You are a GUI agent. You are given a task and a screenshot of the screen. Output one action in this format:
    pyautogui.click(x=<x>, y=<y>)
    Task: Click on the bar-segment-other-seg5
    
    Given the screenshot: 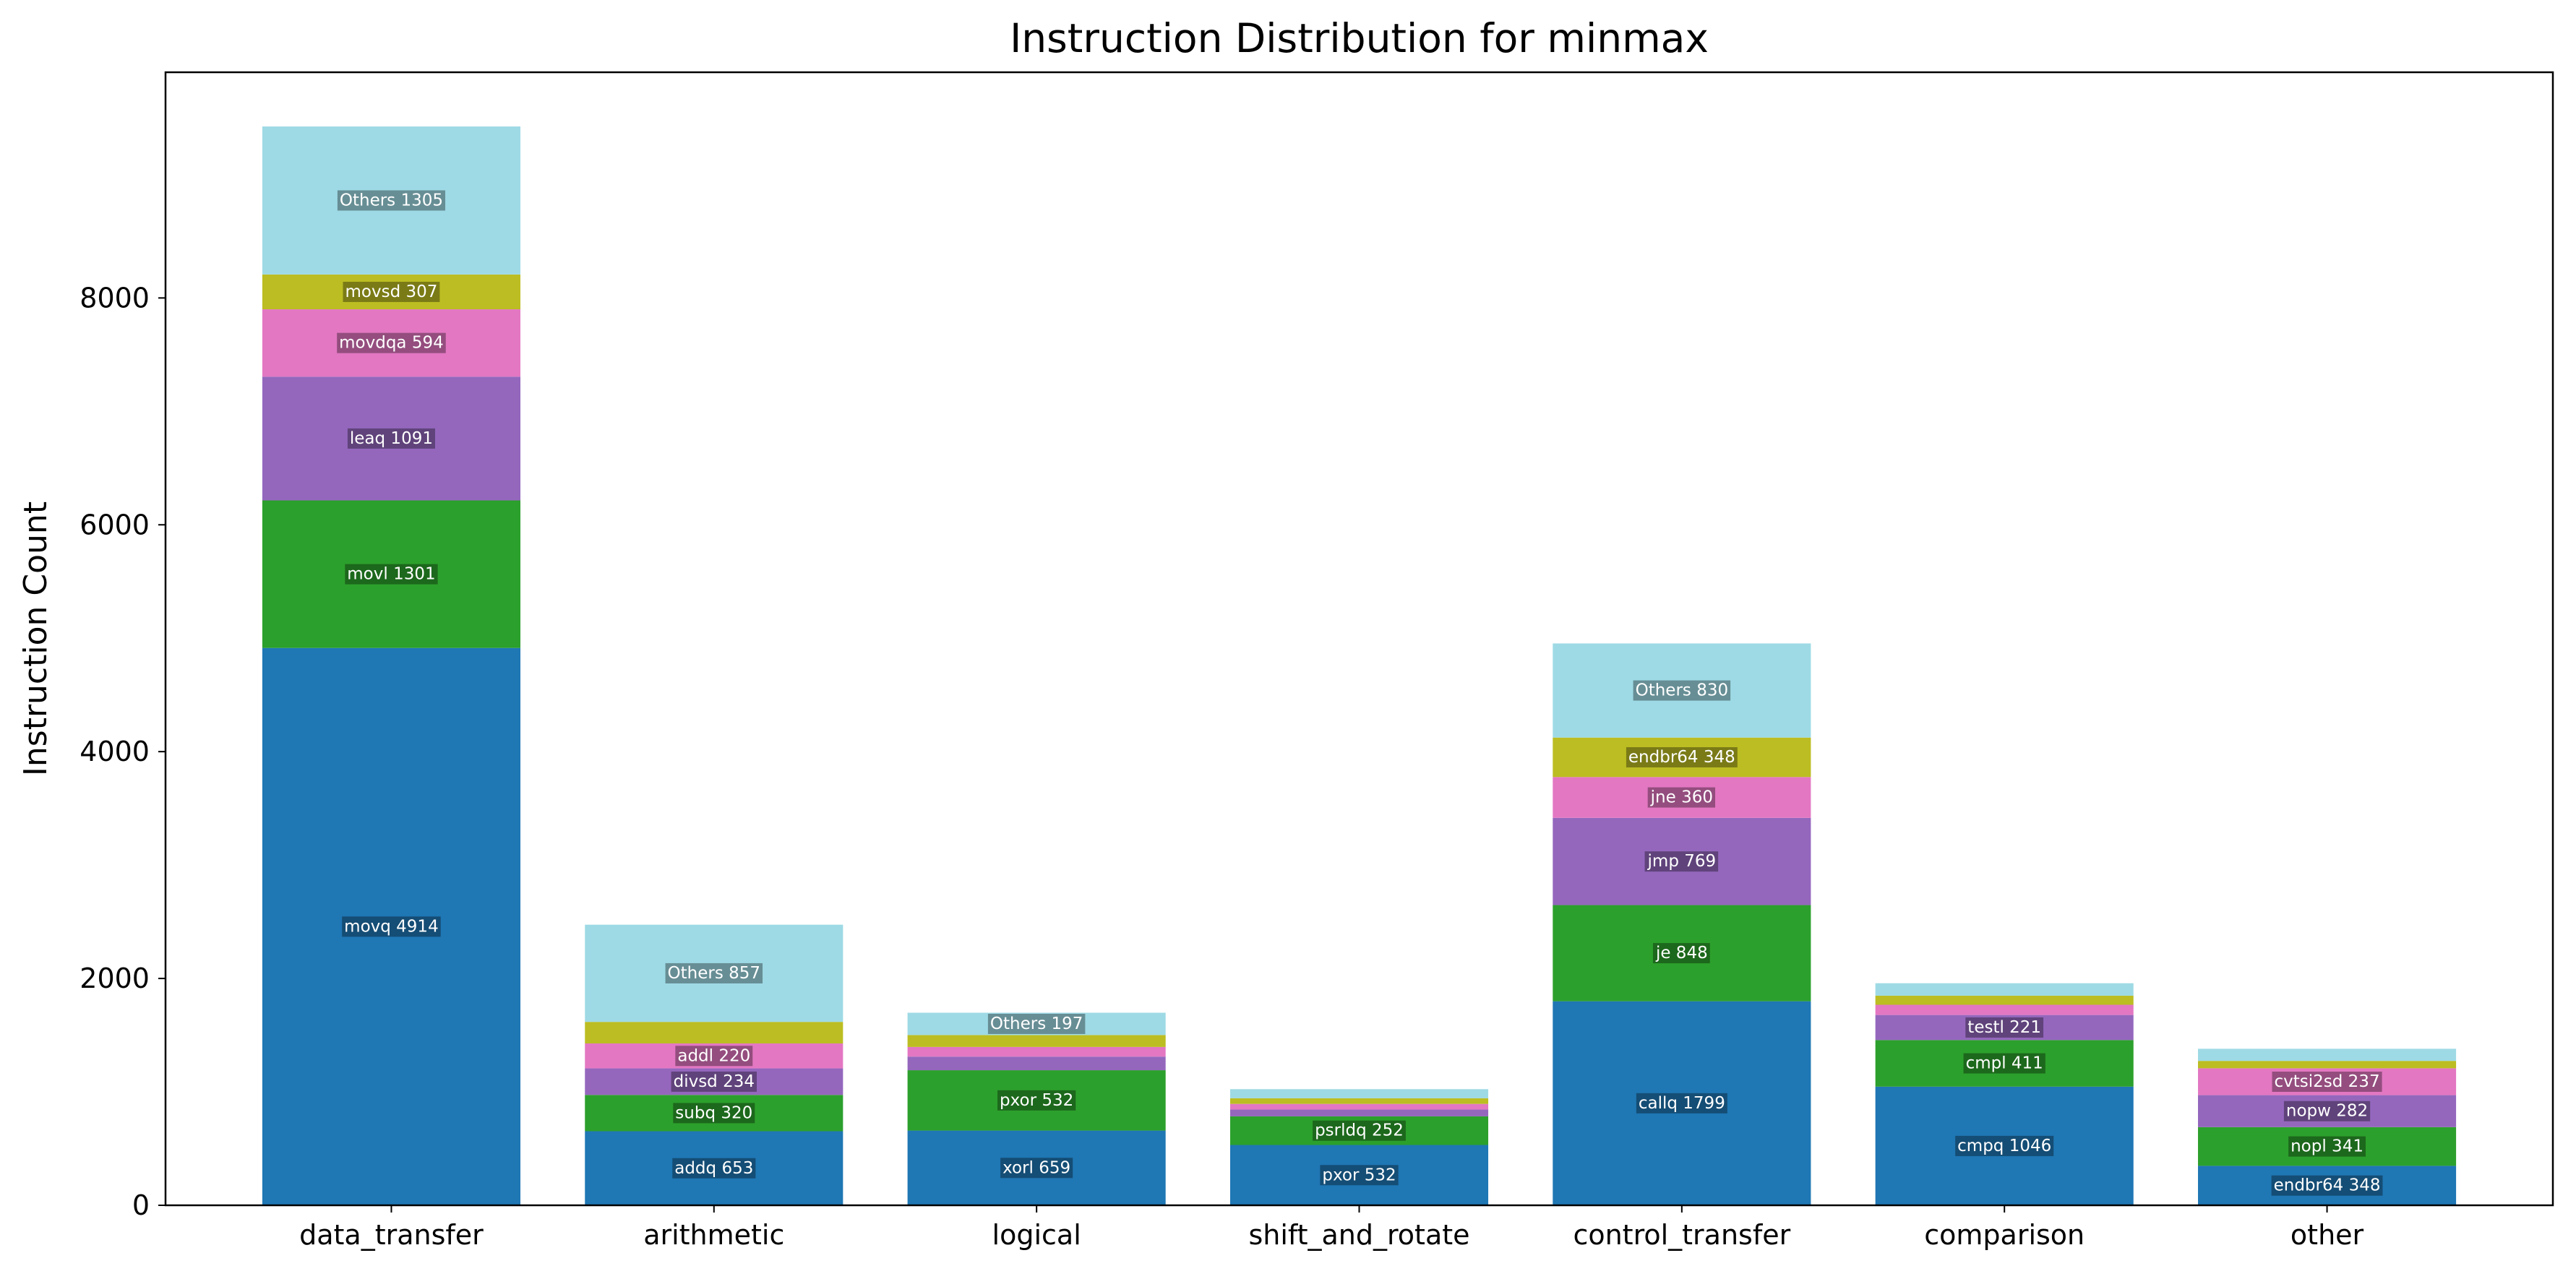 What is the action you would take?
    pyautogui.click(x=2328, y=1054)
    